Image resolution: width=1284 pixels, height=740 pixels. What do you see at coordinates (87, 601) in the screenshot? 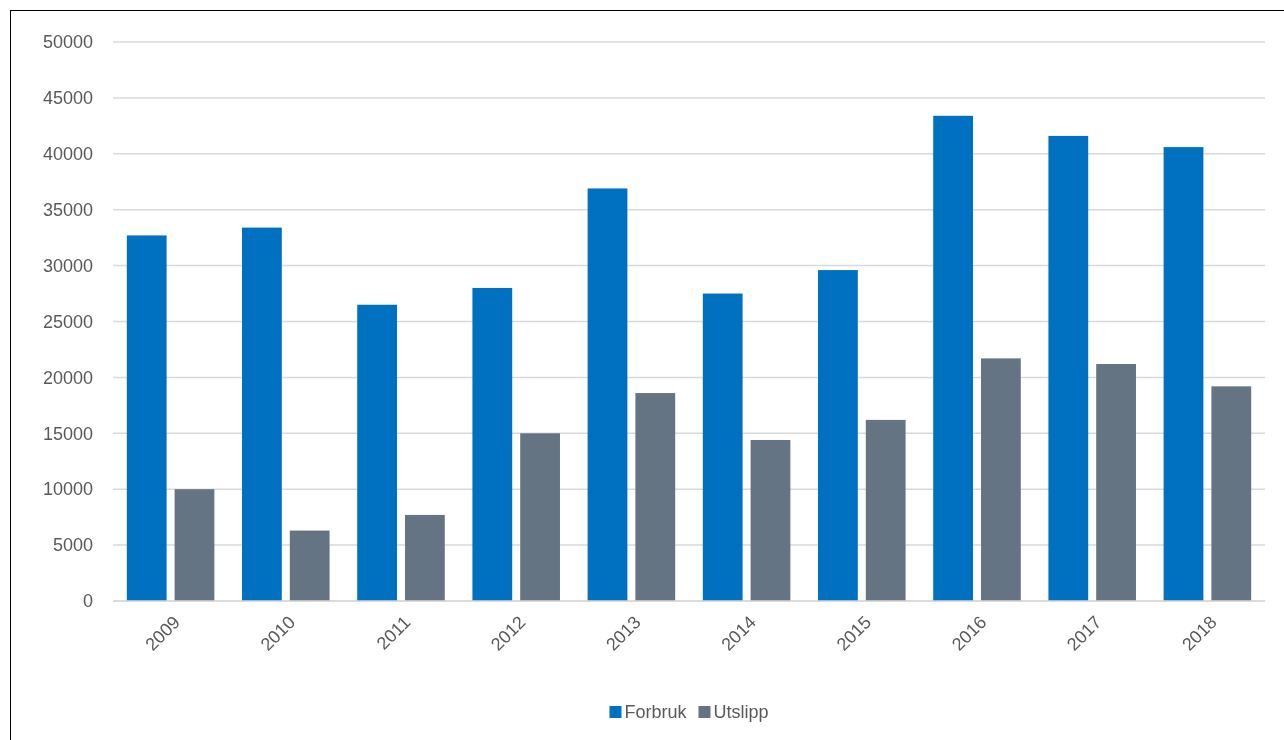
I see `y-tick-label: 0` at bounding box center [87, 601].